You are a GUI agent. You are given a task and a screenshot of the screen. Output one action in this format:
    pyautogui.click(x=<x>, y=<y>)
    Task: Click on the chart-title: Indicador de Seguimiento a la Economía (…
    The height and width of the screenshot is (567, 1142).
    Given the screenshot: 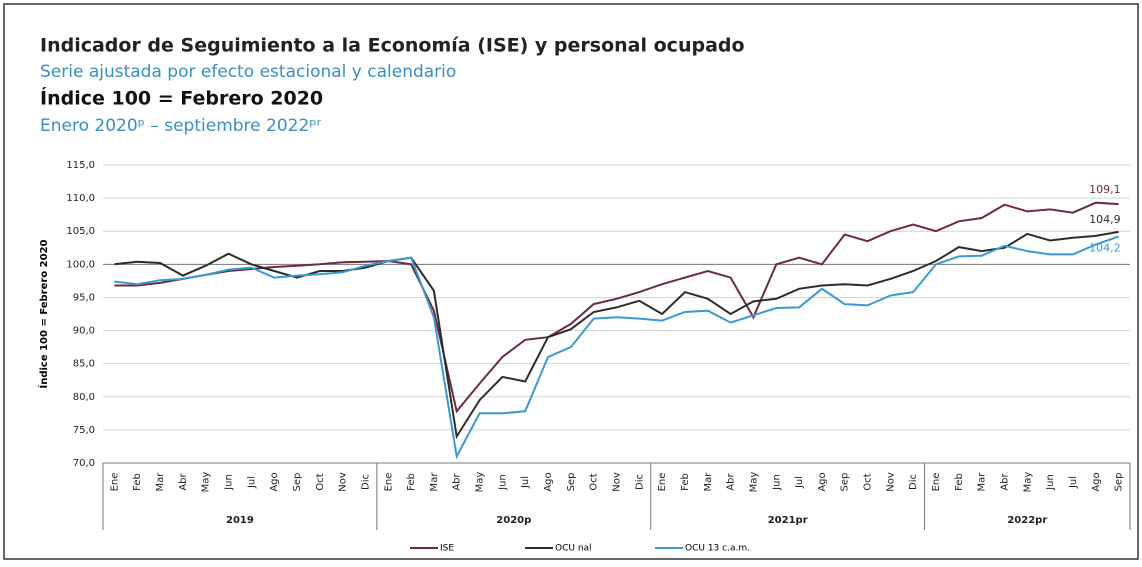 What is the action you would take?
    pyautogui.click(x=392, y=46)
    